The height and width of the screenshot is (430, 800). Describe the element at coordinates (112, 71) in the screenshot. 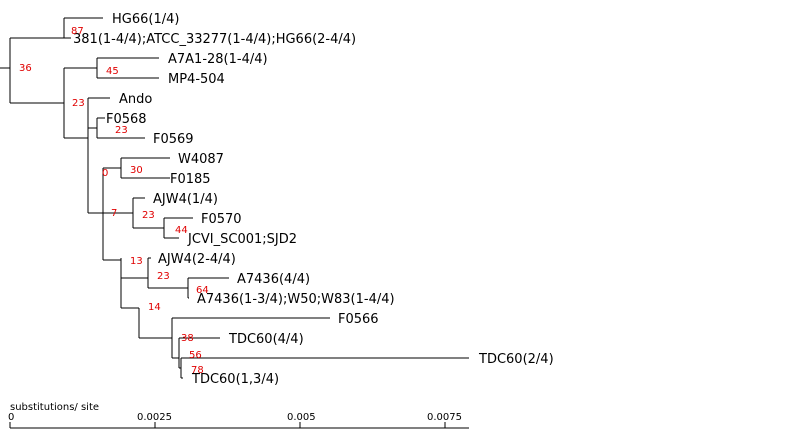

I see `support-value-45: 45` at that location.